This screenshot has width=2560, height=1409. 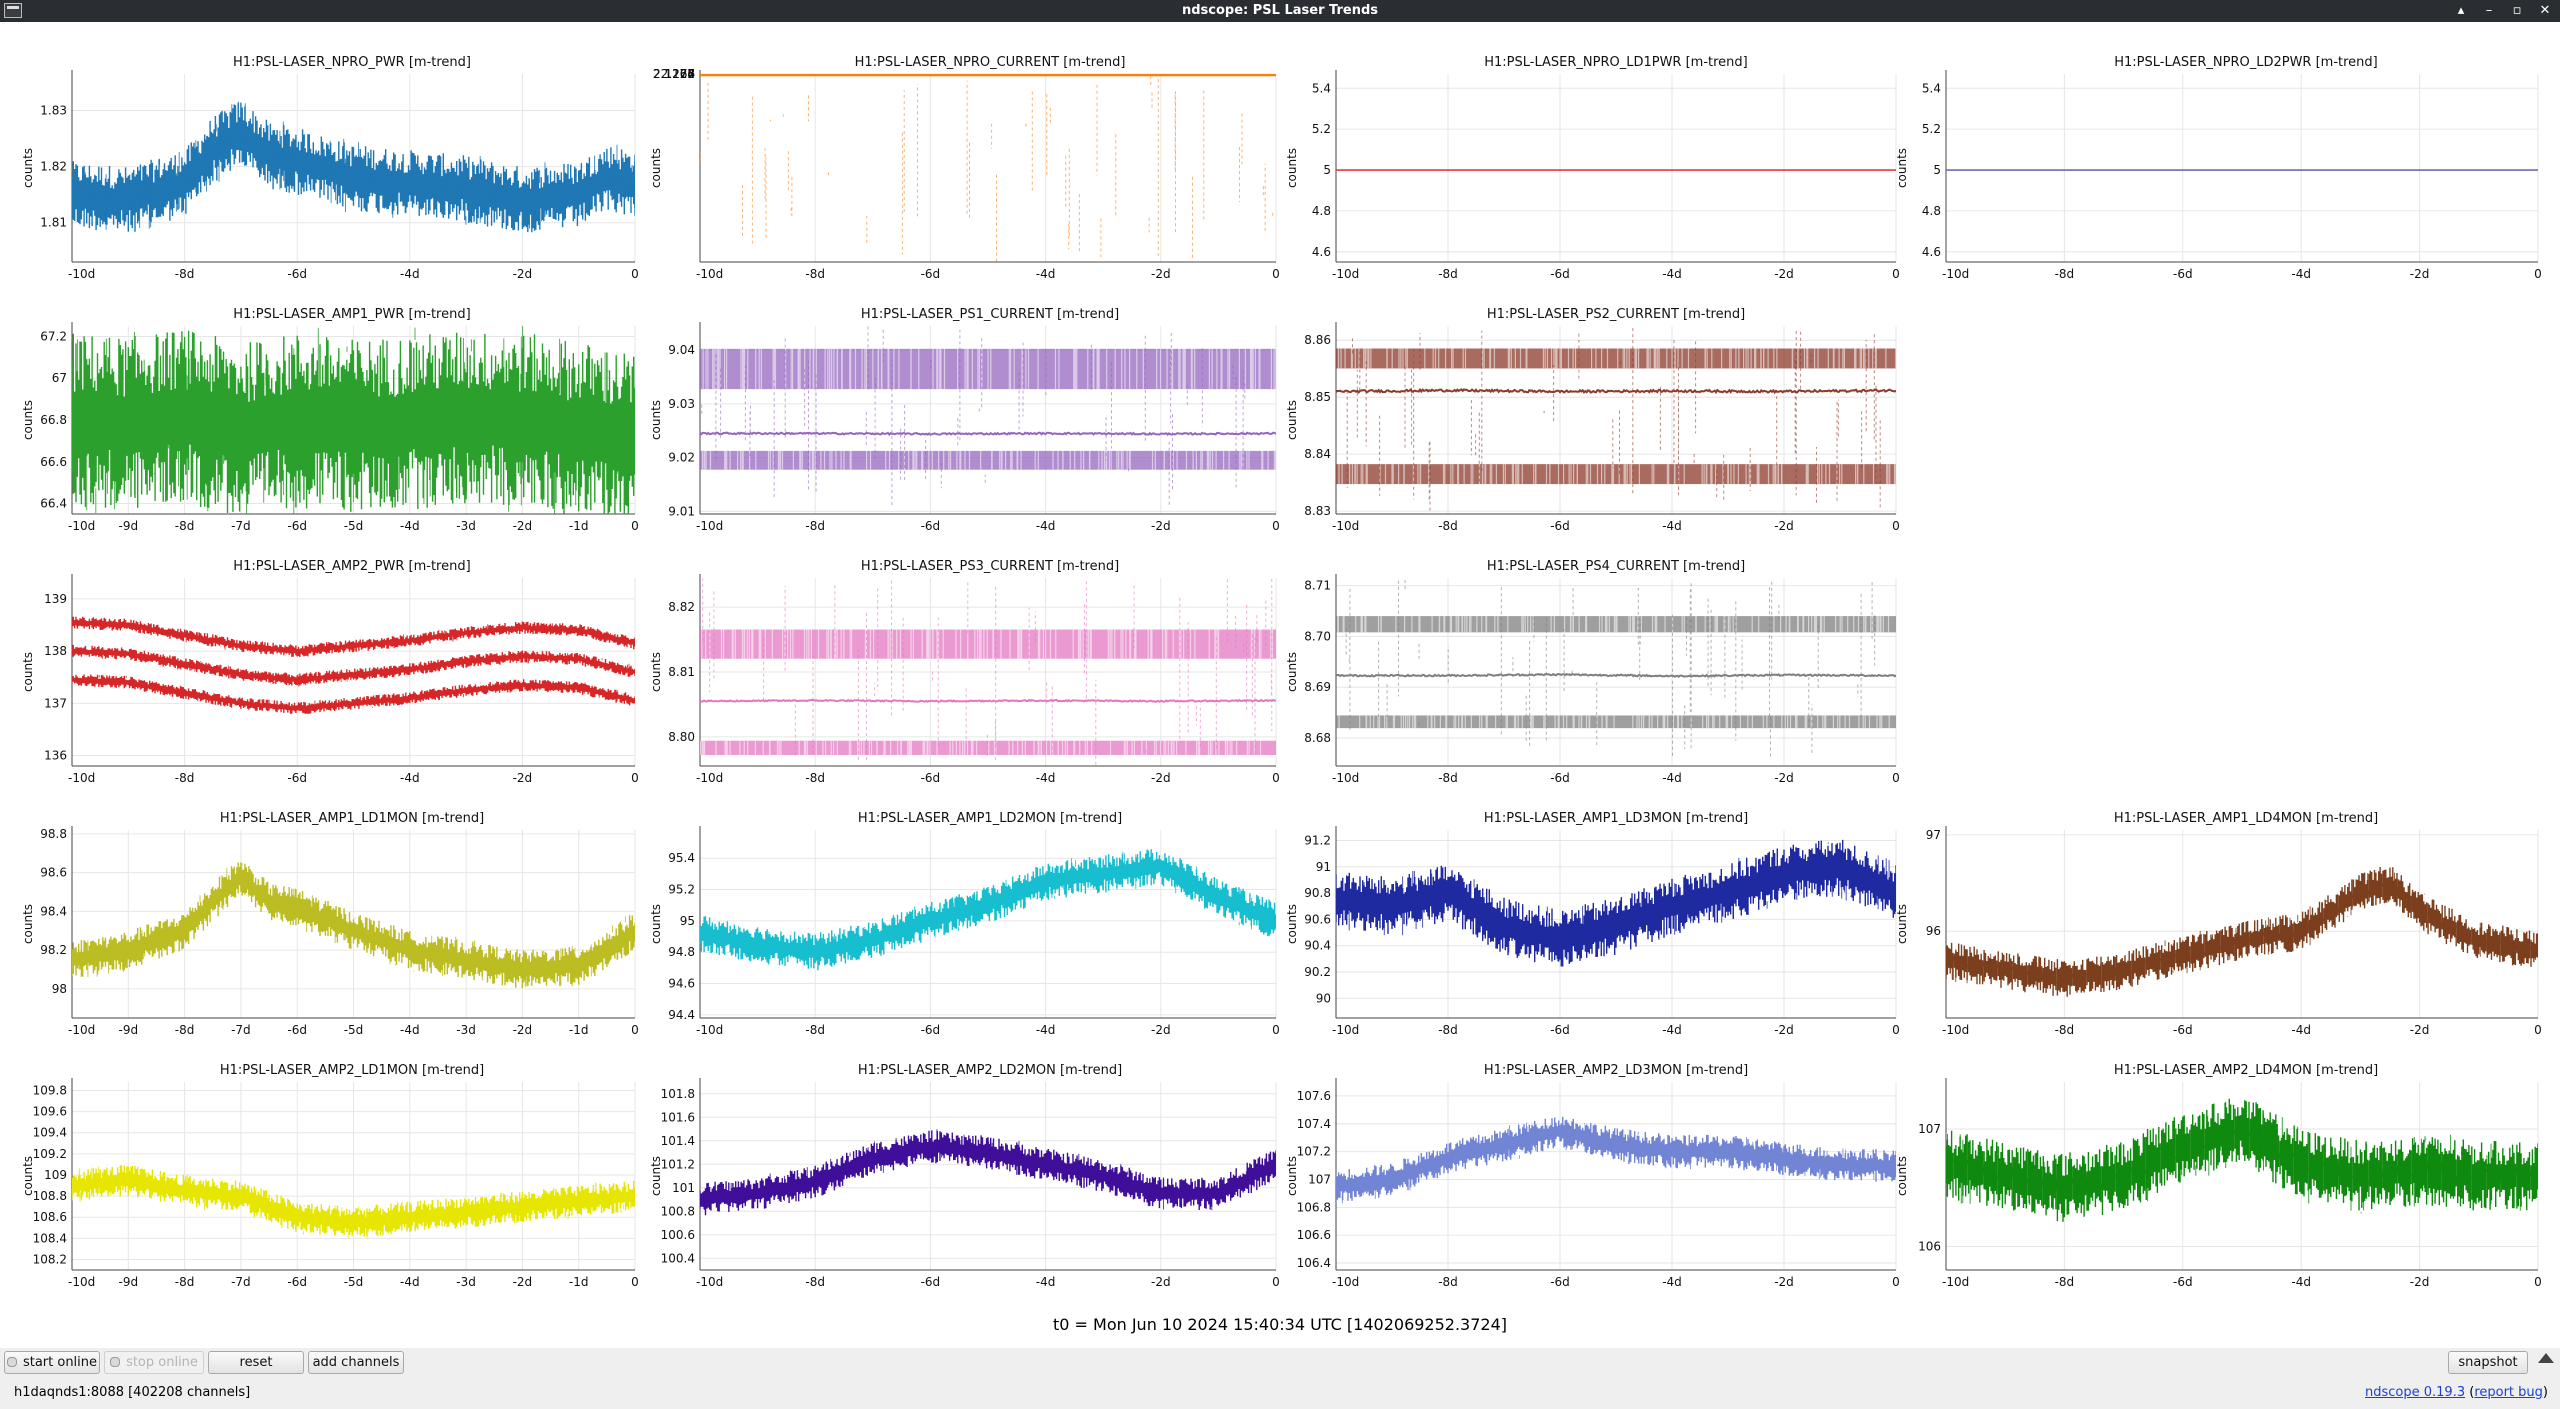 I want to click on y-tick-label: 1.81, so click(x=53, y=223).